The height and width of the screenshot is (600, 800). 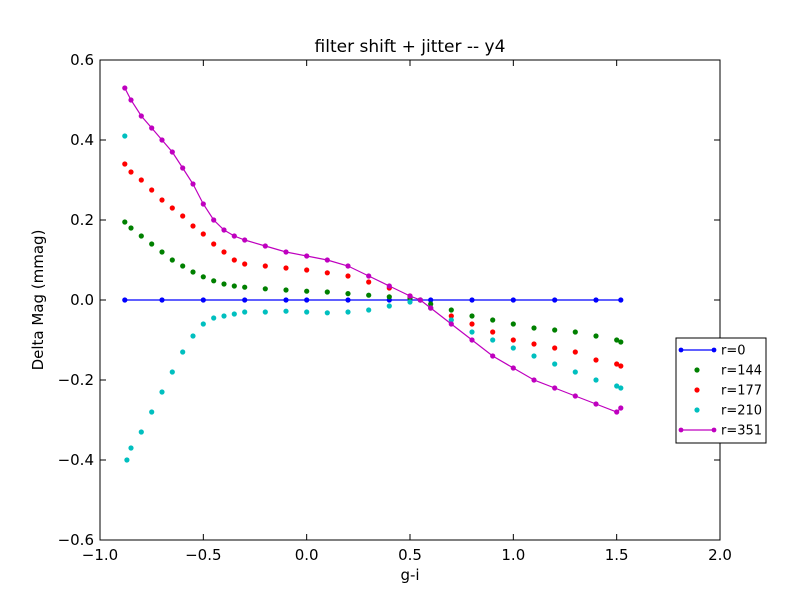 I want to click on legend-item: r=210, so click(x=728, y=411).